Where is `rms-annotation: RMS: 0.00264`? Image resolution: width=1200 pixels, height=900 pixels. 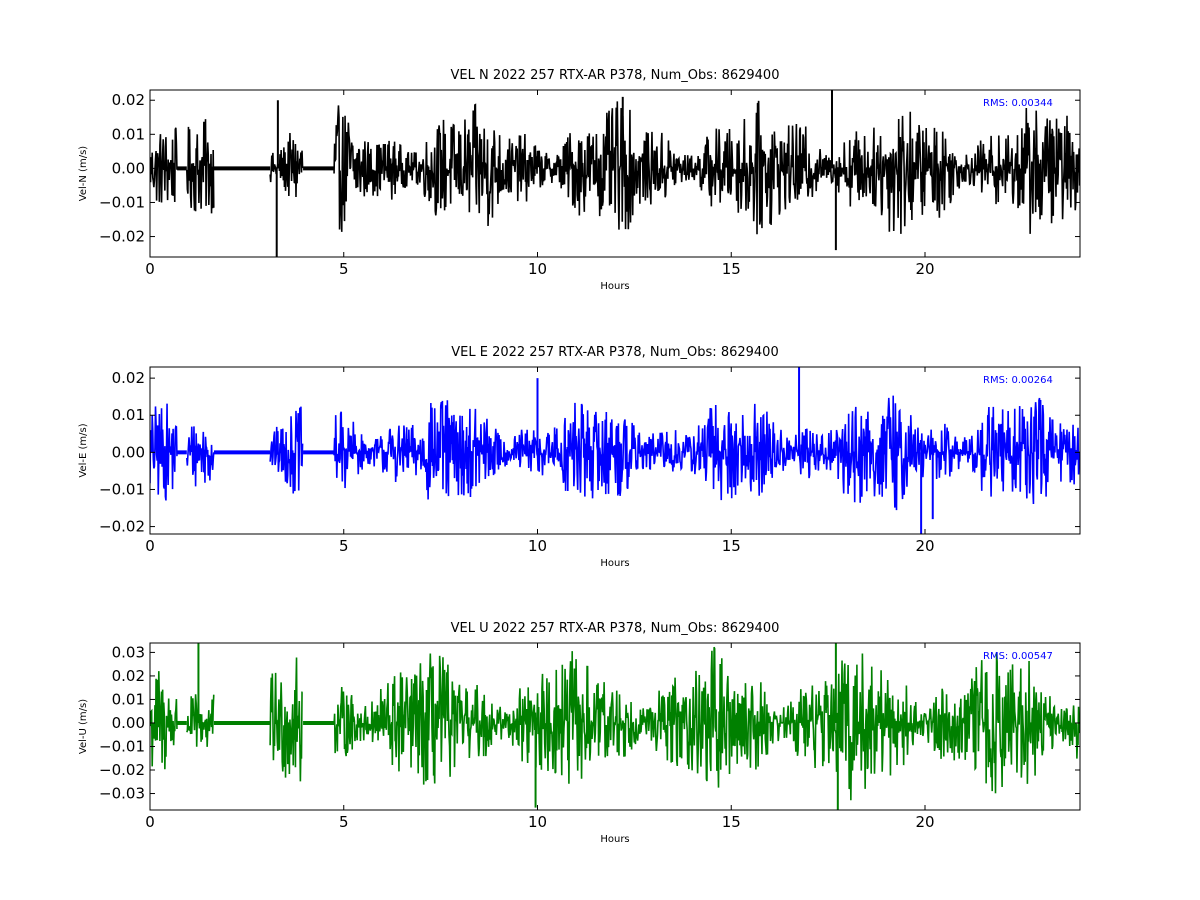 rms-annotation: RMS: 0.00264 is located at coordinates (1018, 380).